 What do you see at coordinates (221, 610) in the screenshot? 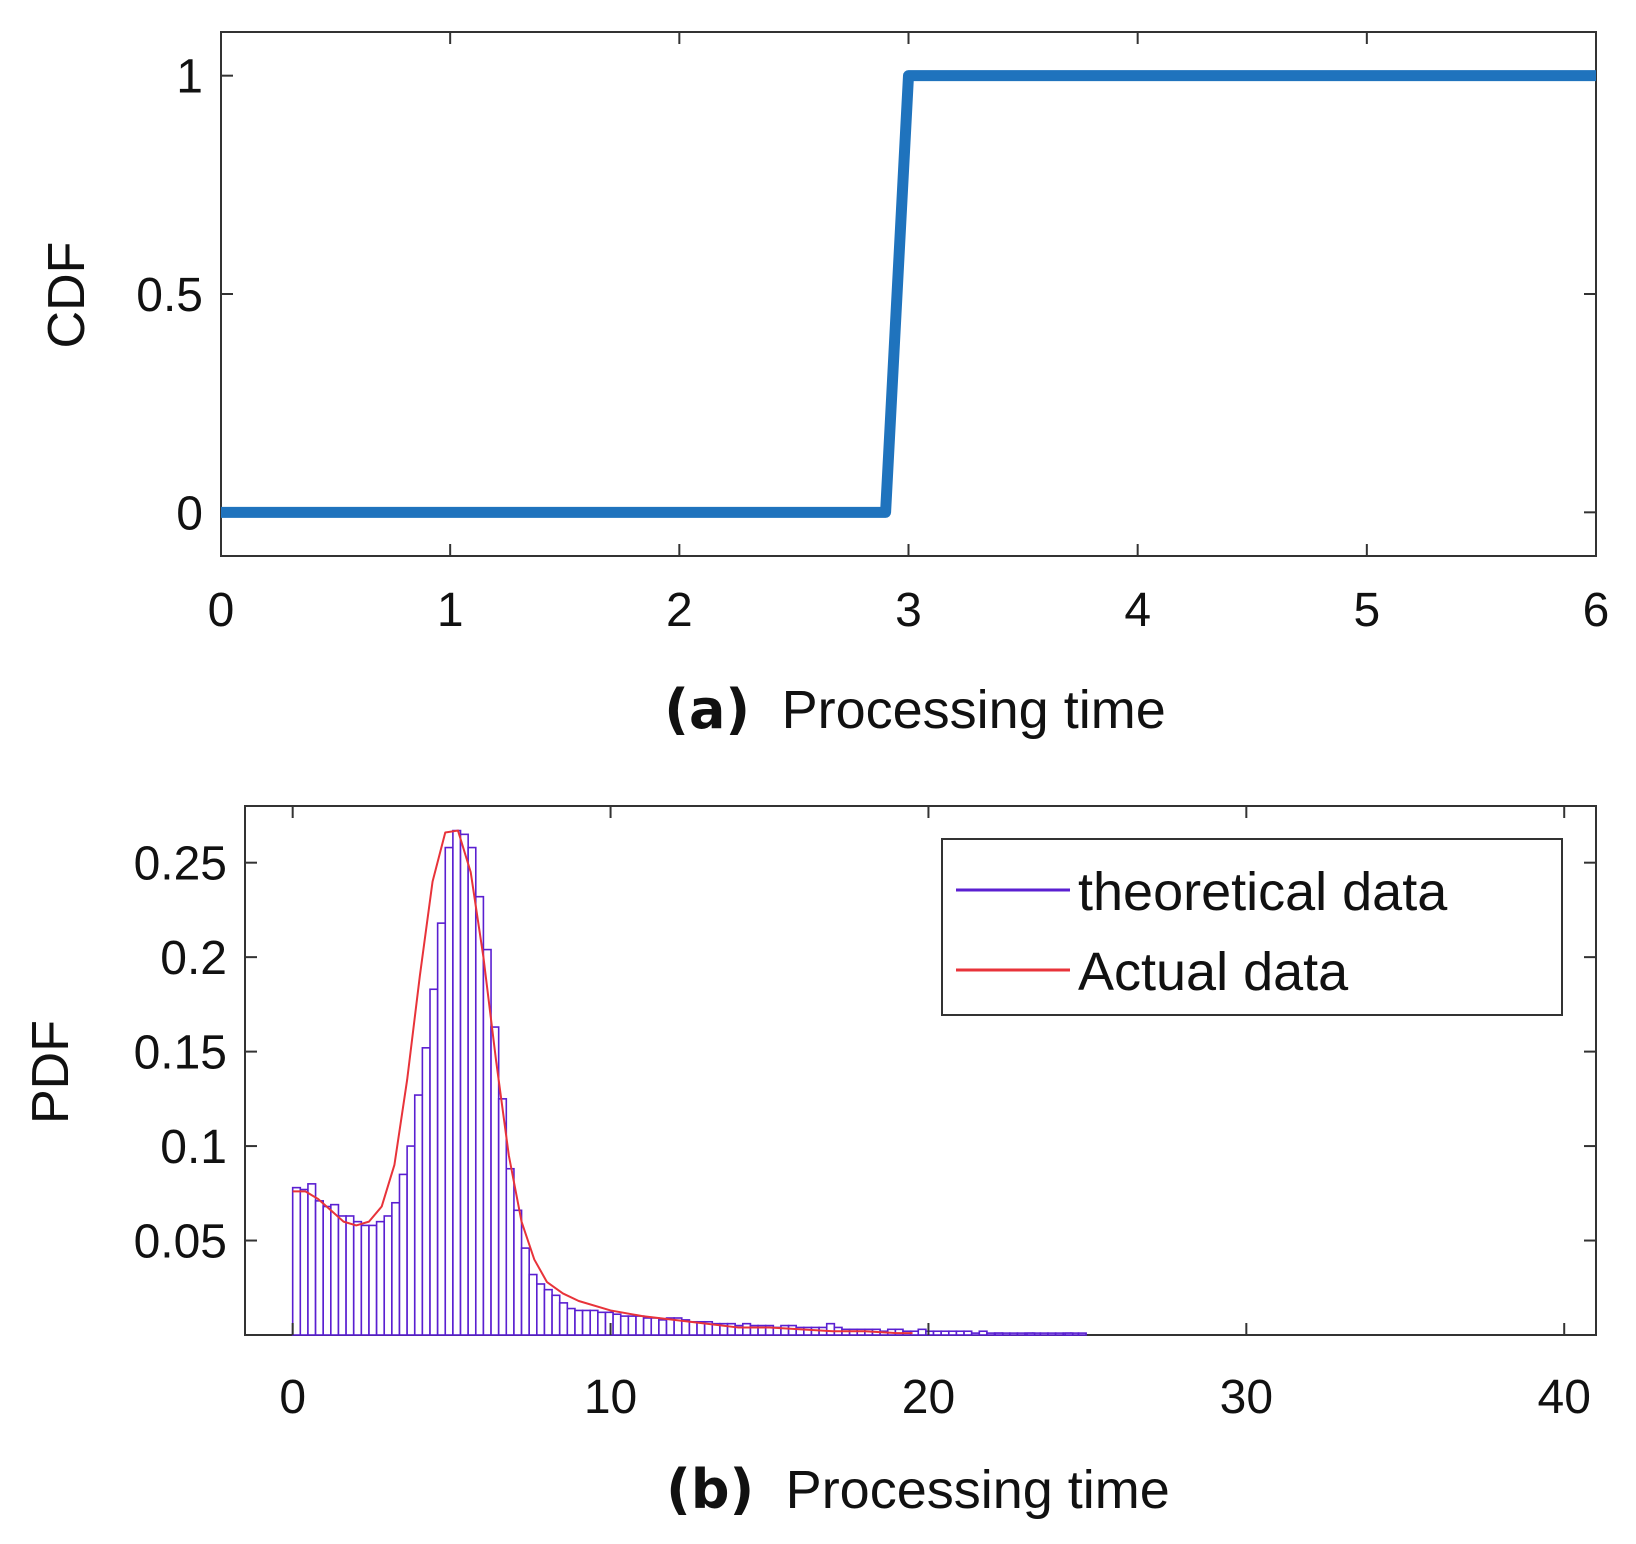
I see `cdf-x-tick-label: 0` at bounding box center [221, 610].